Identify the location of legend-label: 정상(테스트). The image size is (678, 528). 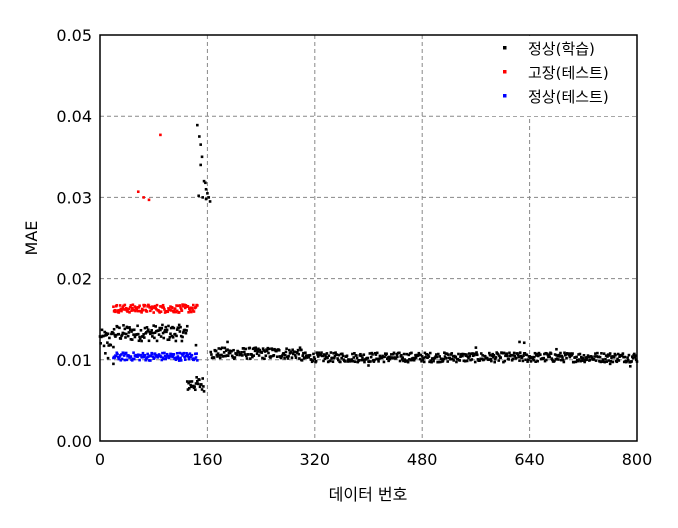
(568, 97).